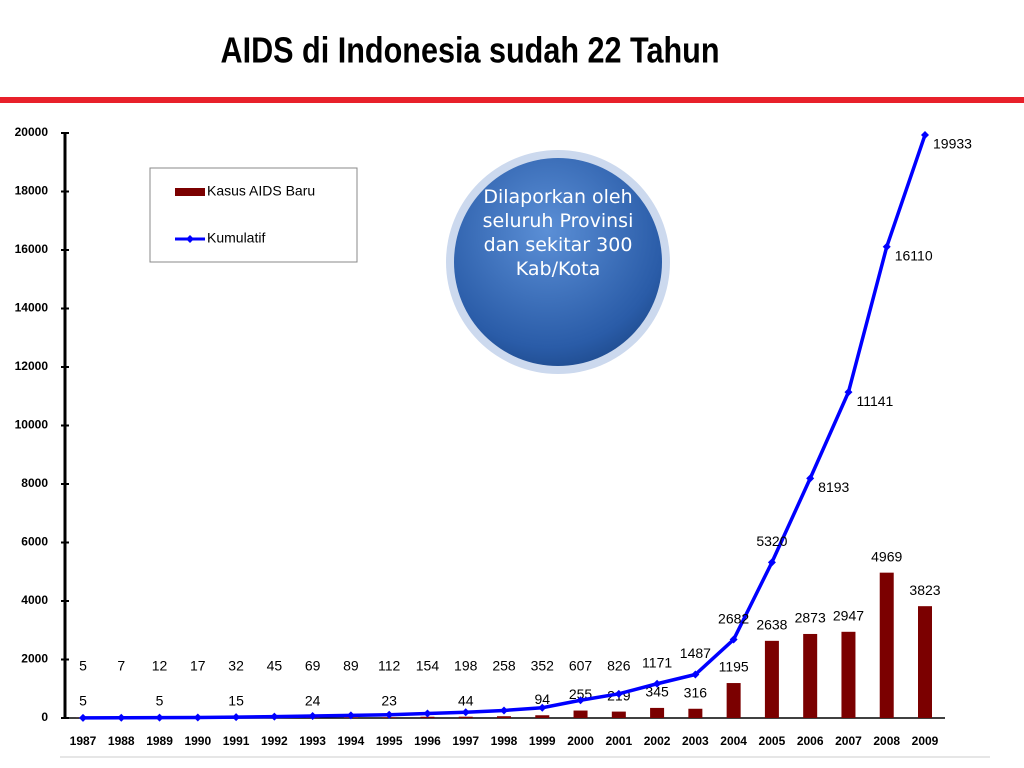 The height and width of the screenshot is (768, 1024). What do you see at coordinates (34, 600) in the screenshot?
I see `y-tick-label: 4000` at bounding box center [34, 600].